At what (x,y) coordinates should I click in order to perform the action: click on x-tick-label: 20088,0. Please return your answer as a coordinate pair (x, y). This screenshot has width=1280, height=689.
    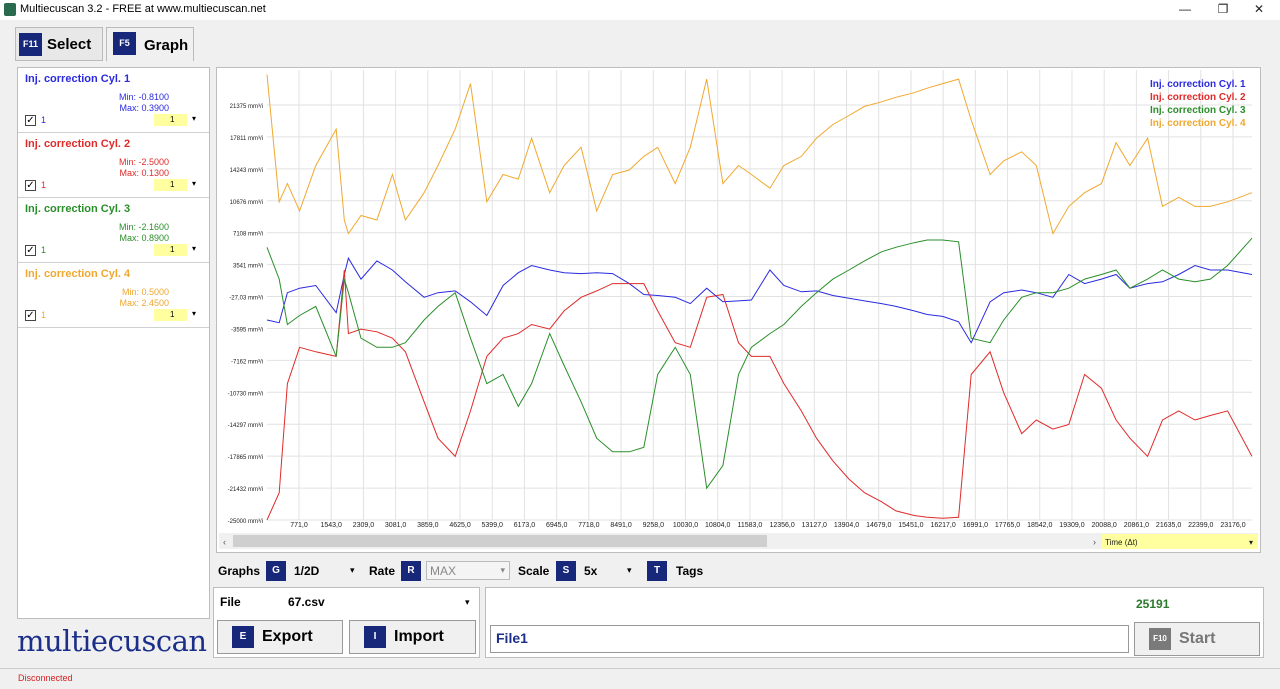
    Looking at the image, I should click on (1104, 525).